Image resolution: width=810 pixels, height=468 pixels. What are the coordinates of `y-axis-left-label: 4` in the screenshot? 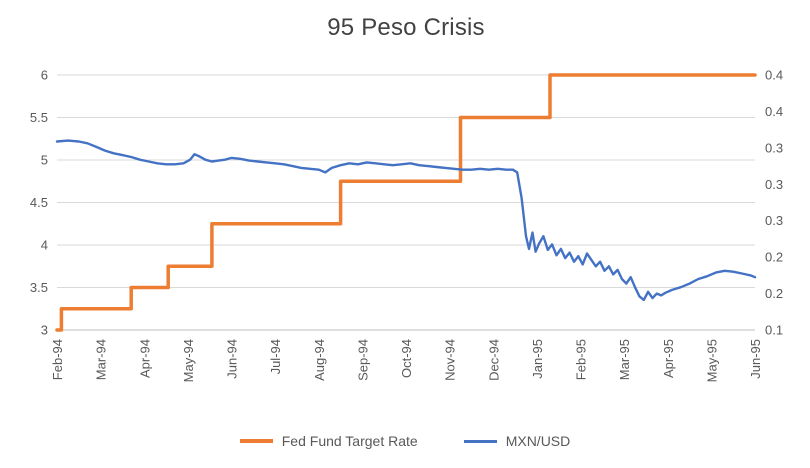 It's located at (44, 245).